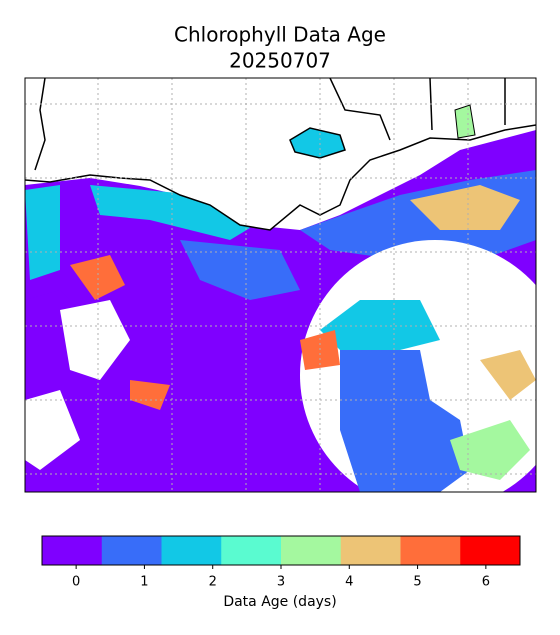  Describe the element at coordinates (417, 582) in the screenshot. I see `colorbar-tick-label: 5` at that location.